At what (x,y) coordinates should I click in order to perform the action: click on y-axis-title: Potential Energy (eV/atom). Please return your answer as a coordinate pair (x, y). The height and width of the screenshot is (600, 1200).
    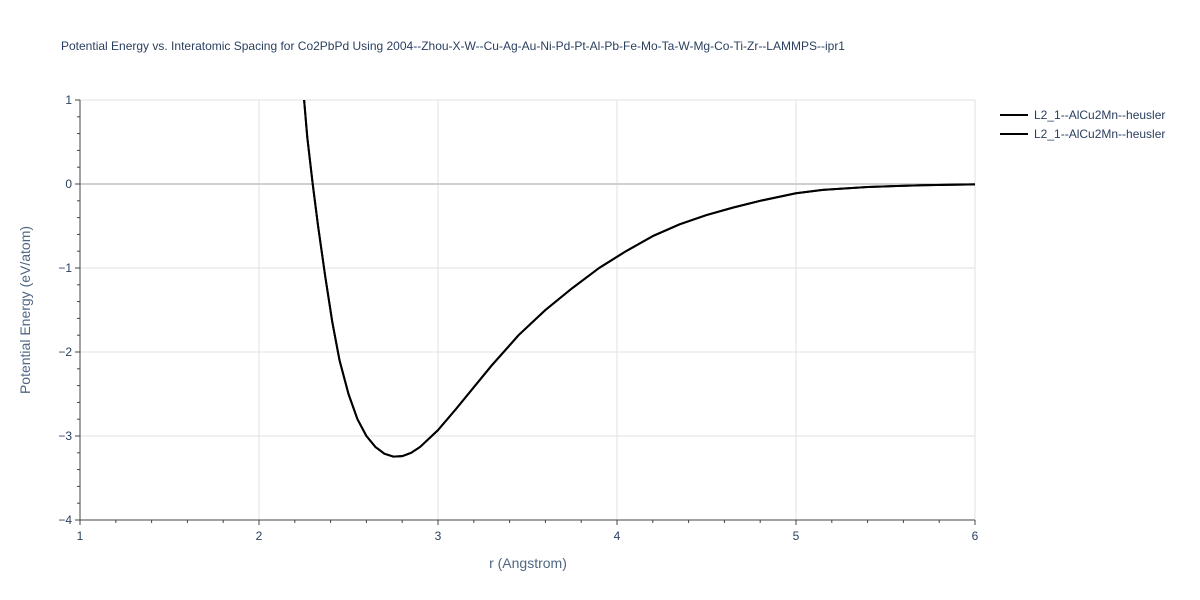
    Looking at the image, I should click on (25, 310).